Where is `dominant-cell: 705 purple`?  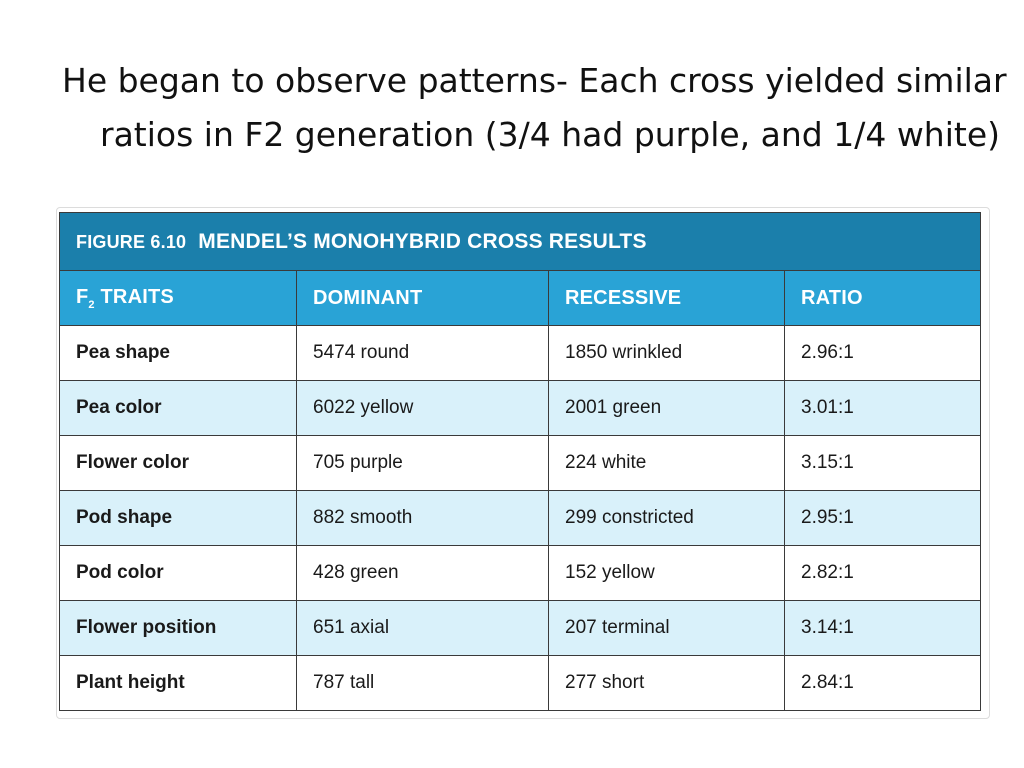
dominant-cell: 705 purple is located at coordinates (422, 463).